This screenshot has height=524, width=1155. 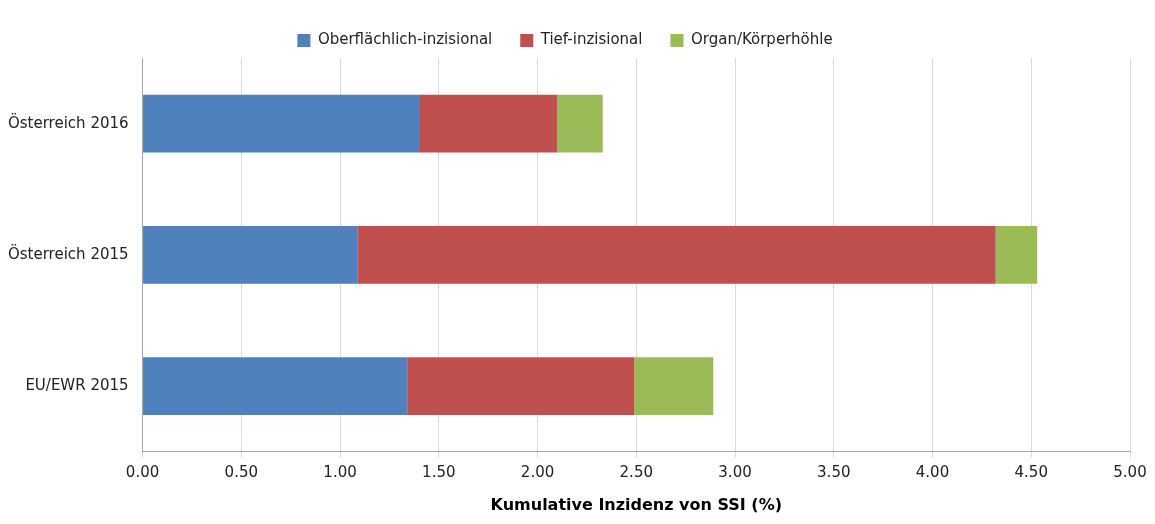 What do you see at coordinates (636, 504) in the screenshot?
I see `x-axis-title: Kumulative Inzidenz von SSI (%)` at bounding box center [636, 504].